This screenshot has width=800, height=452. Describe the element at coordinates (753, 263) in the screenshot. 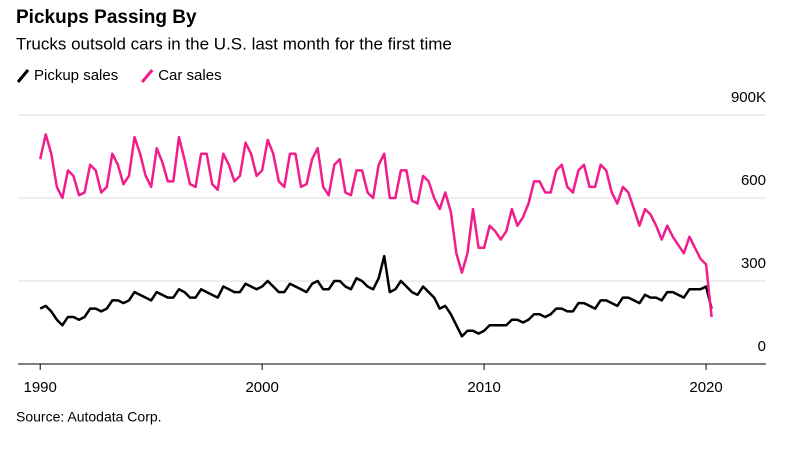

I see `y-tick-label: 300` at that location.